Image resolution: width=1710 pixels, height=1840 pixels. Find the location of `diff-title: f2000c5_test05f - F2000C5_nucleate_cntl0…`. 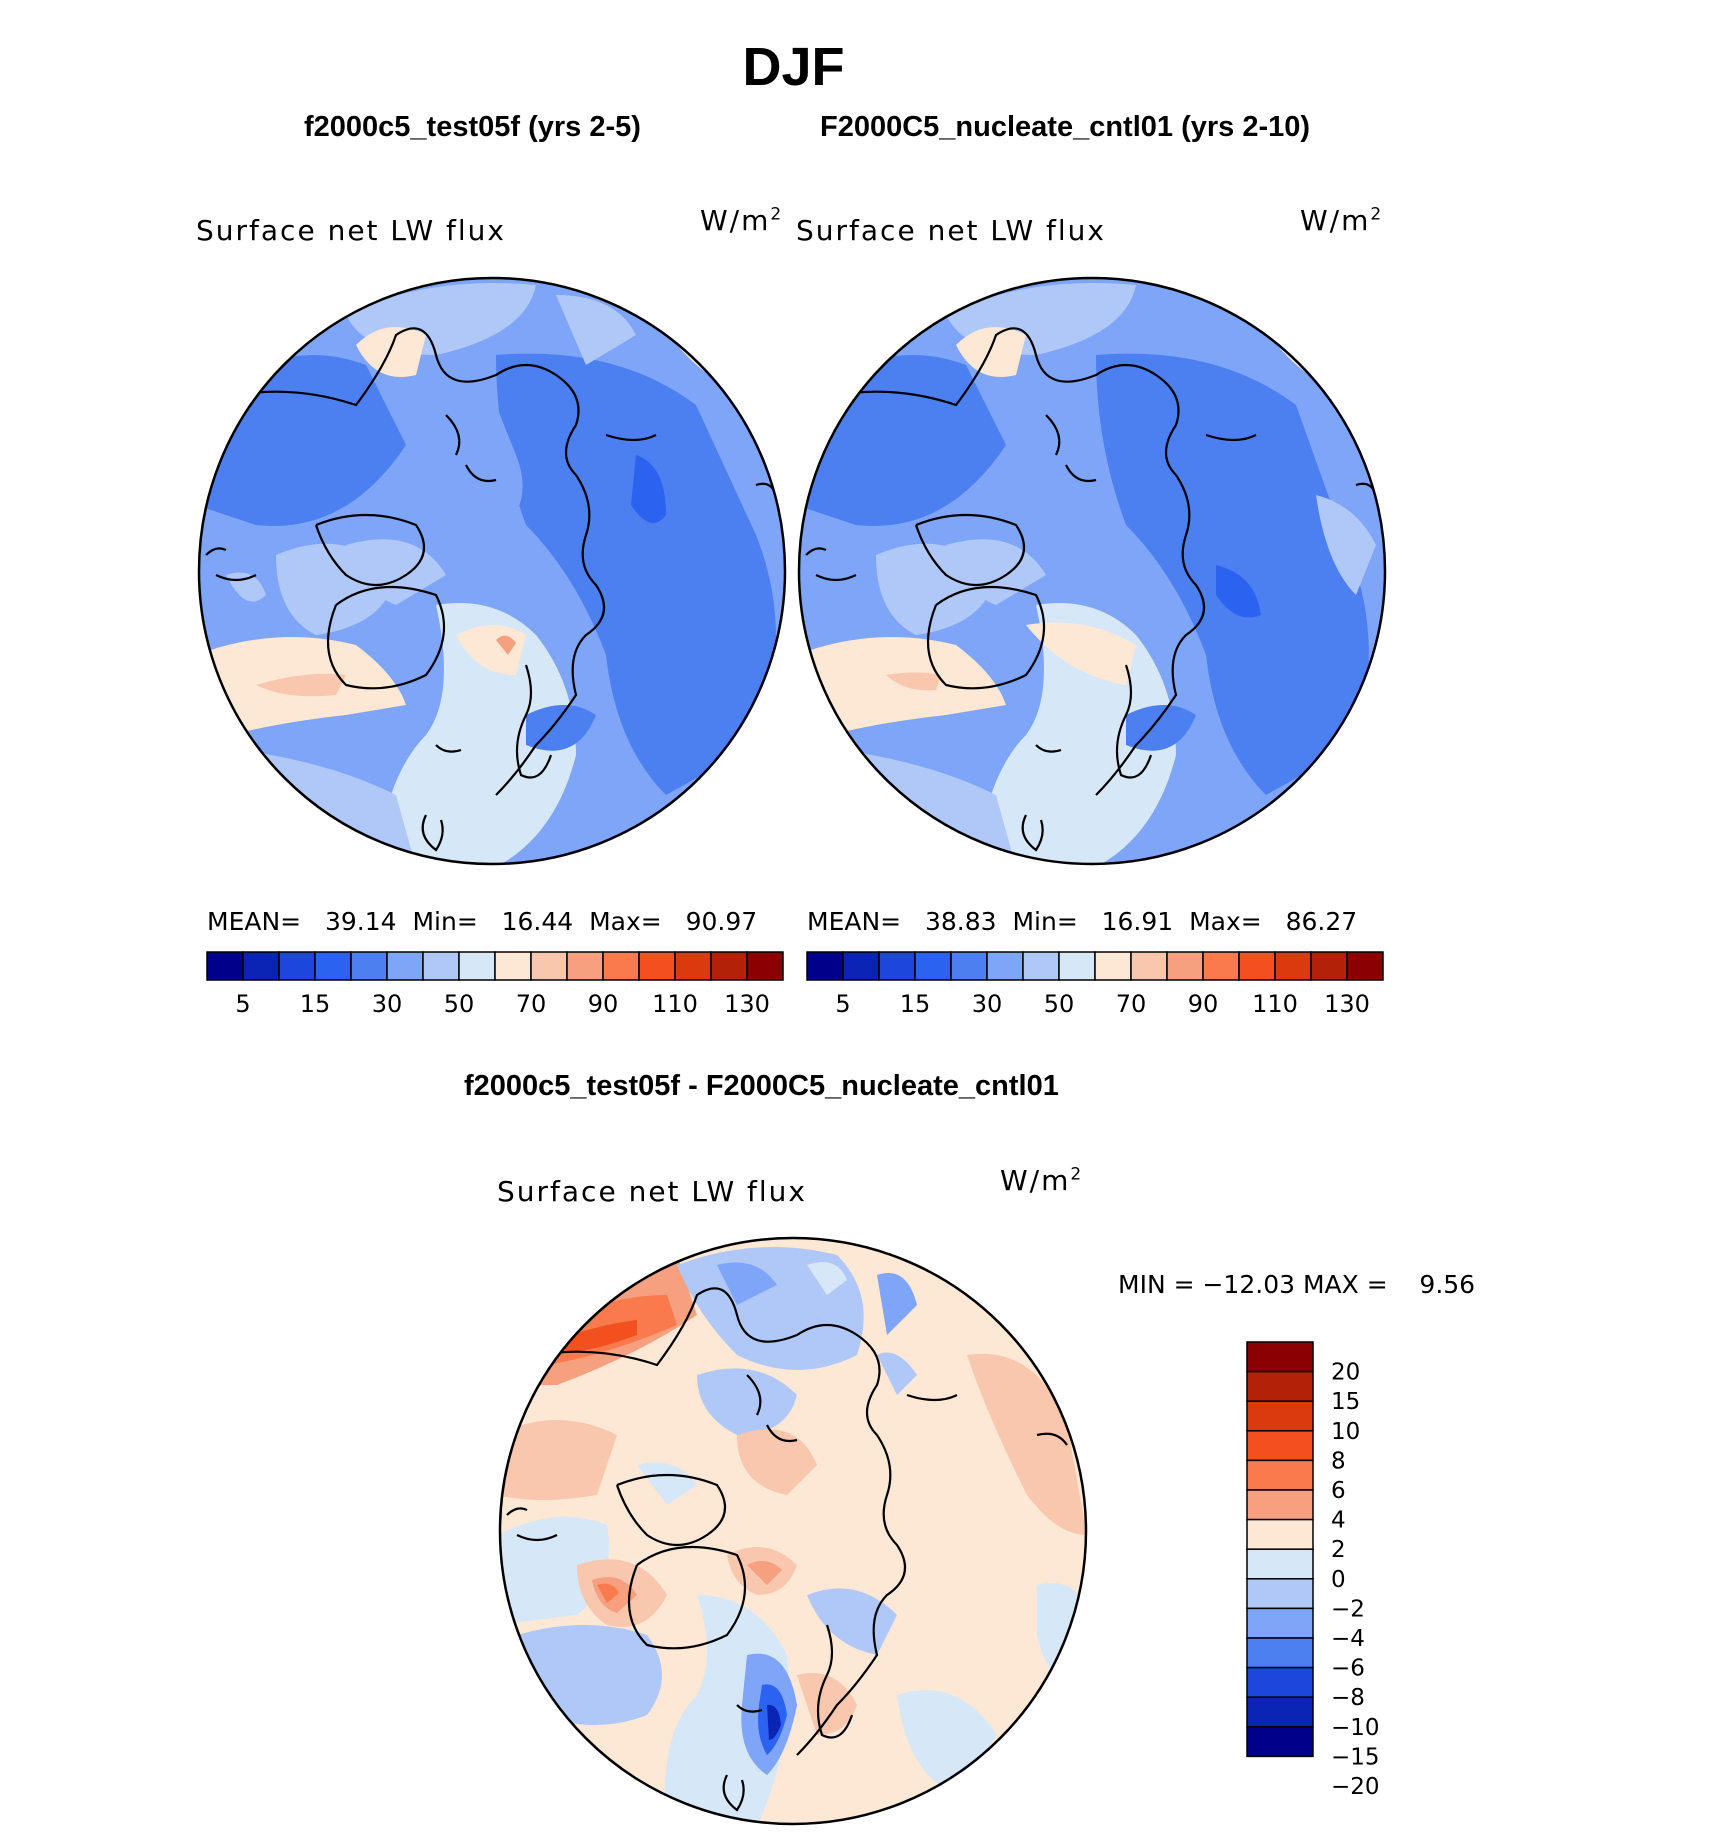

diff-title: f2000c5_test05f - F2000C5_nucleate_cntl0… is located at coordinates (761, 1086).